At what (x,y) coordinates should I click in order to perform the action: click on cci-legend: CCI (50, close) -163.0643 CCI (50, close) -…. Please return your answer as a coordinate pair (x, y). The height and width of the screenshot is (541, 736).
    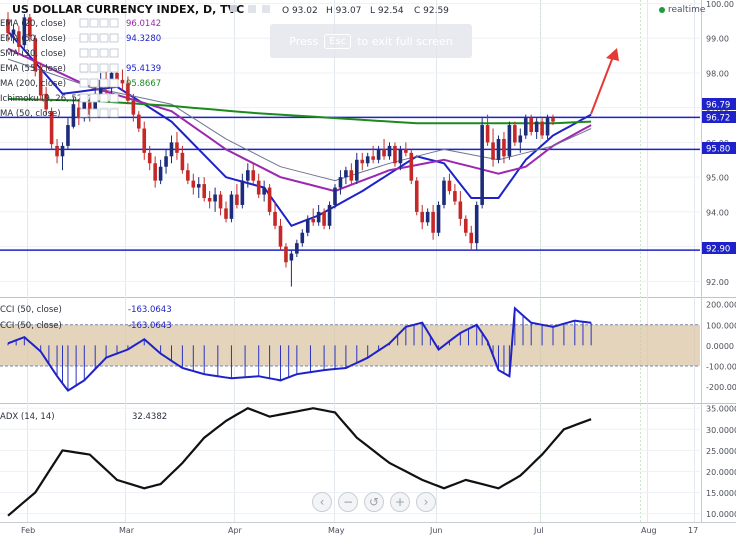
    Looking at the image, I should click on (86, 318).